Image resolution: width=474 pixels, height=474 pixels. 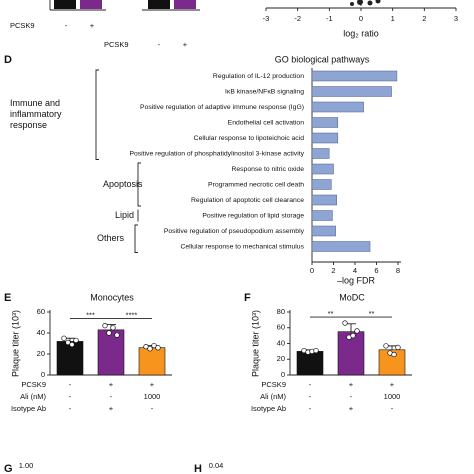 What do you see at coordinates (297, 18) in the screenshot?
I see `x-tick-label: -2` at bounding box center [297, 18].